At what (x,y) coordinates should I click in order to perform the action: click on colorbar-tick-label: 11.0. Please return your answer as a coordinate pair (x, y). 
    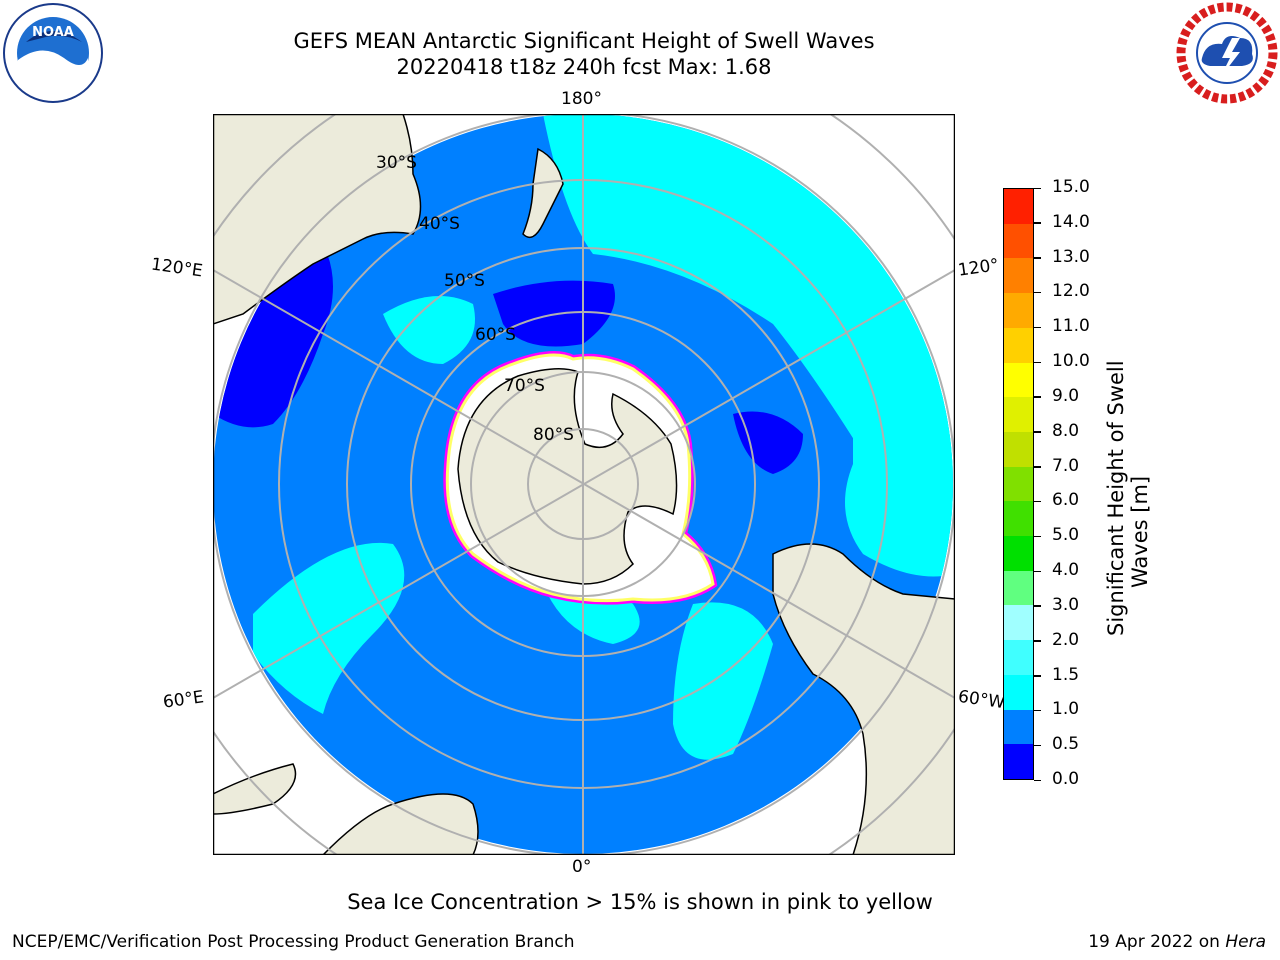
    Looking at the image, I should click on (1071, 326).